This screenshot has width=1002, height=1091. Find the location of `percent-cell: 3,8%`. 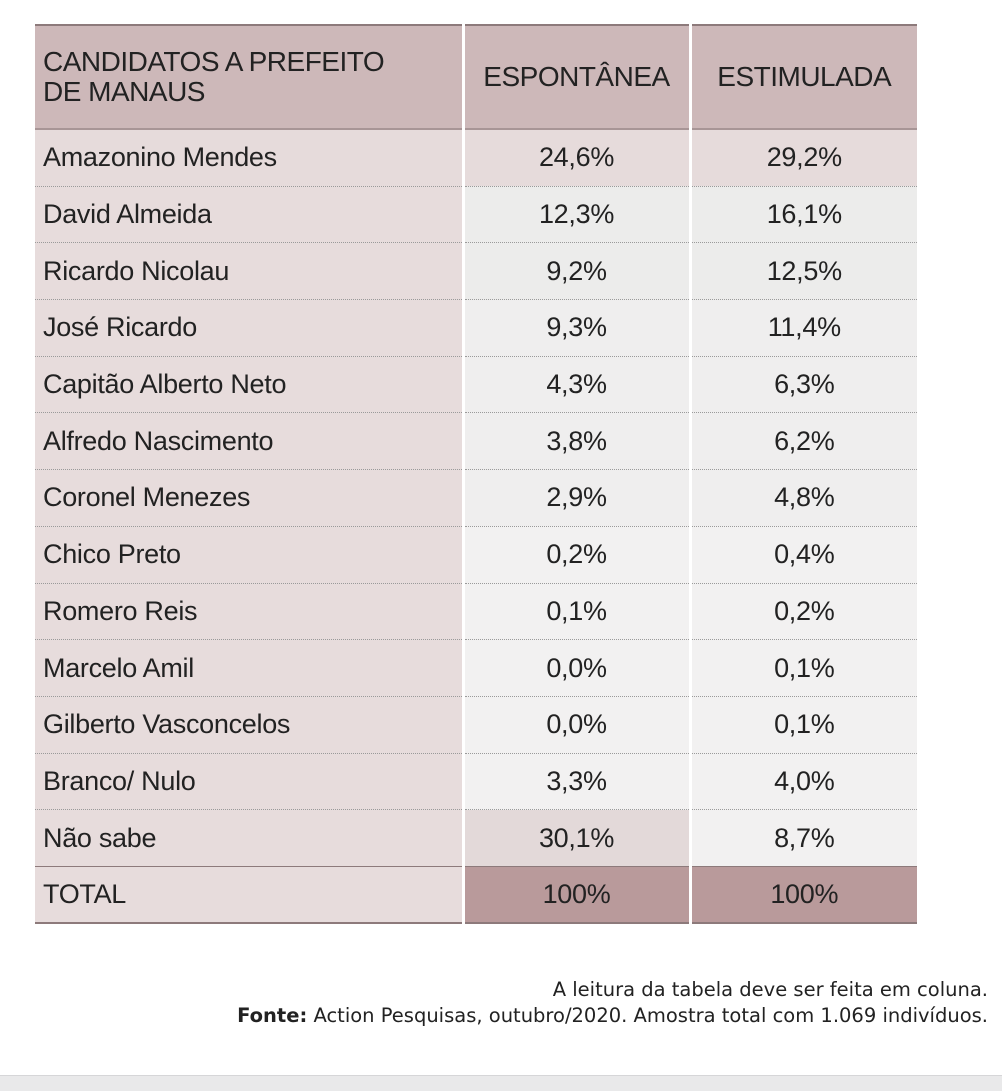

percent-cell: 3,8% is located at coordinates (575, 441).